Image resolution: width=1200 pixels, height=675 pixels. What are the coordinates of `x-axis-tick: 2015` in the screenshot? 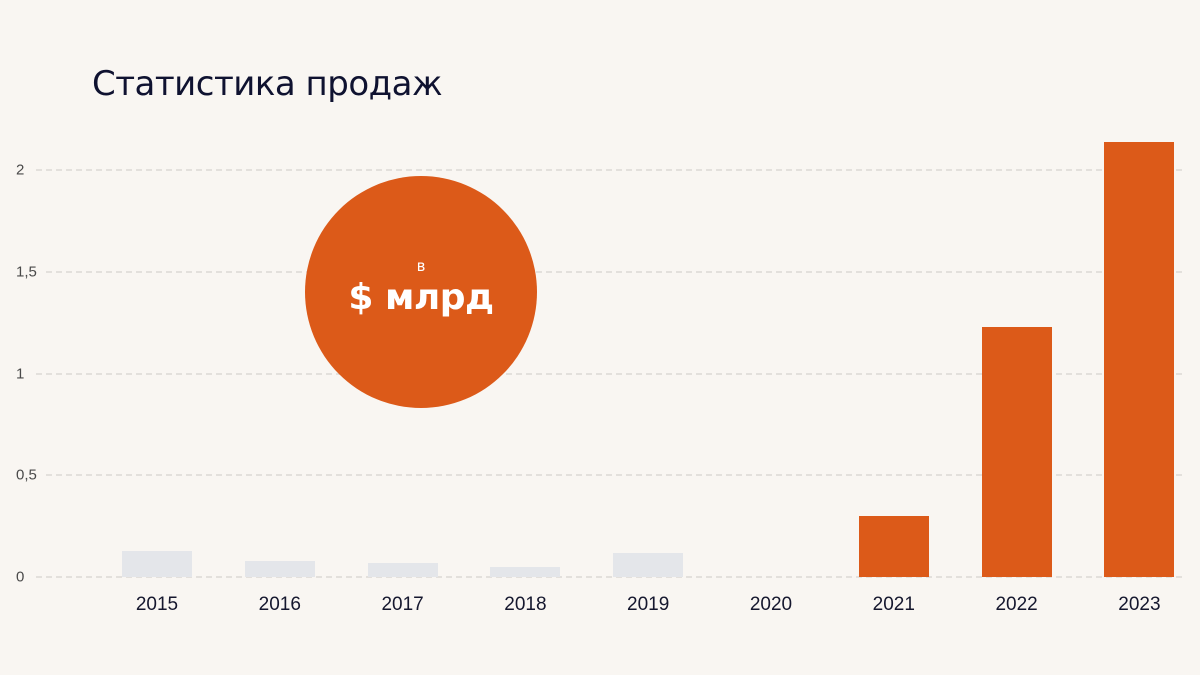 It's located at (157, 604).